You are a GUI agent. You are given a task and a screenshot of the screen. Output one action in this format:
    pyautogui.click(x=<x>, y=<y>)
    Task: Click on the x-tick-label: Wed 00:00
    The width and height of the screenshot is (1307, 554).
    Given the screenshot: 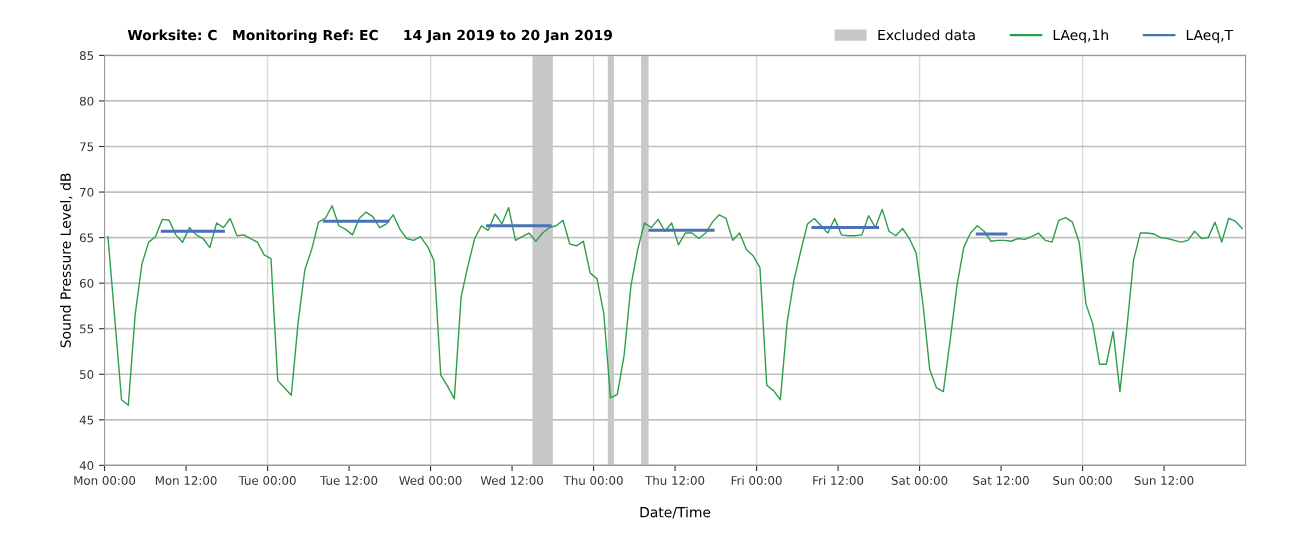 What is the action you would take?
    pyautogui.click(x=430, y=480)
    